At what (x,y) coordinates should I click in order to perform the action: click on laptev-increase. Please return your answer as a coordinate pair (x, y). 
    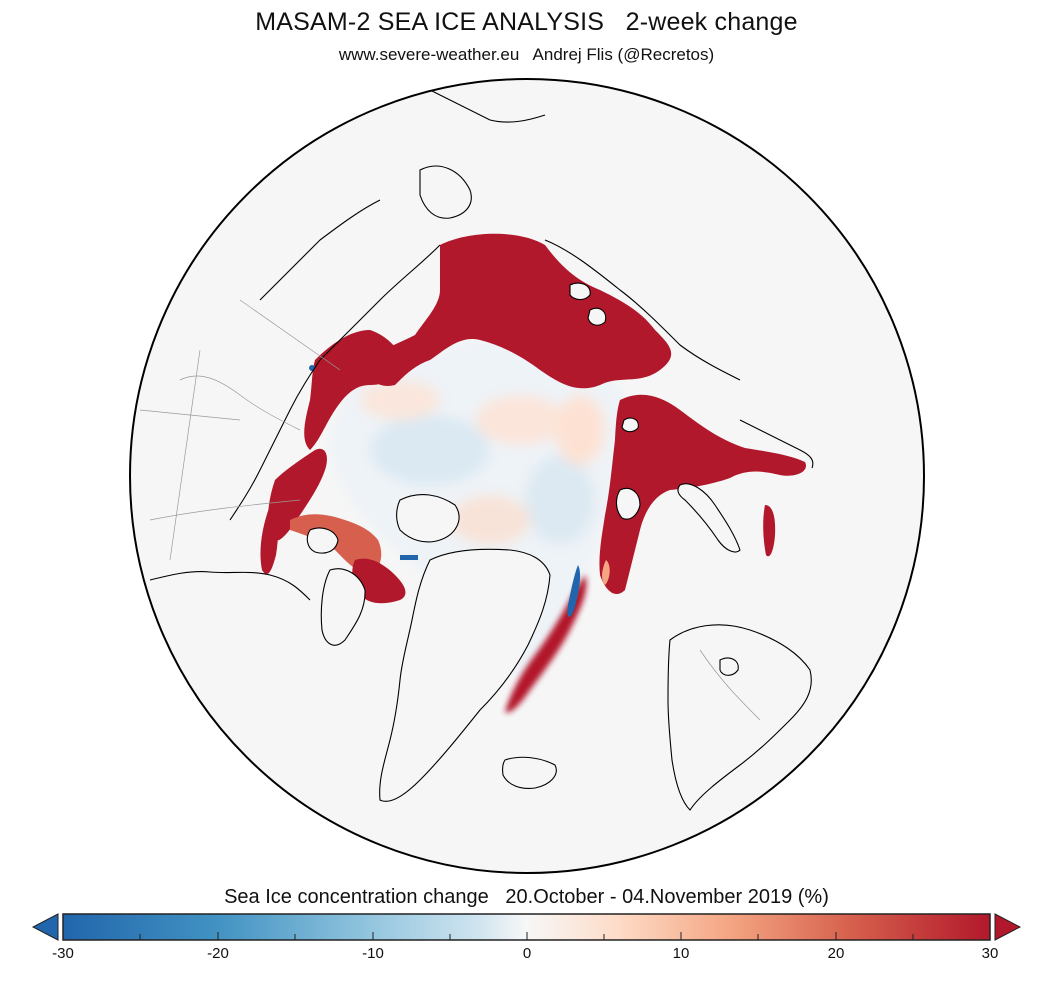
    Looking at the image, I should click on (520, 311).